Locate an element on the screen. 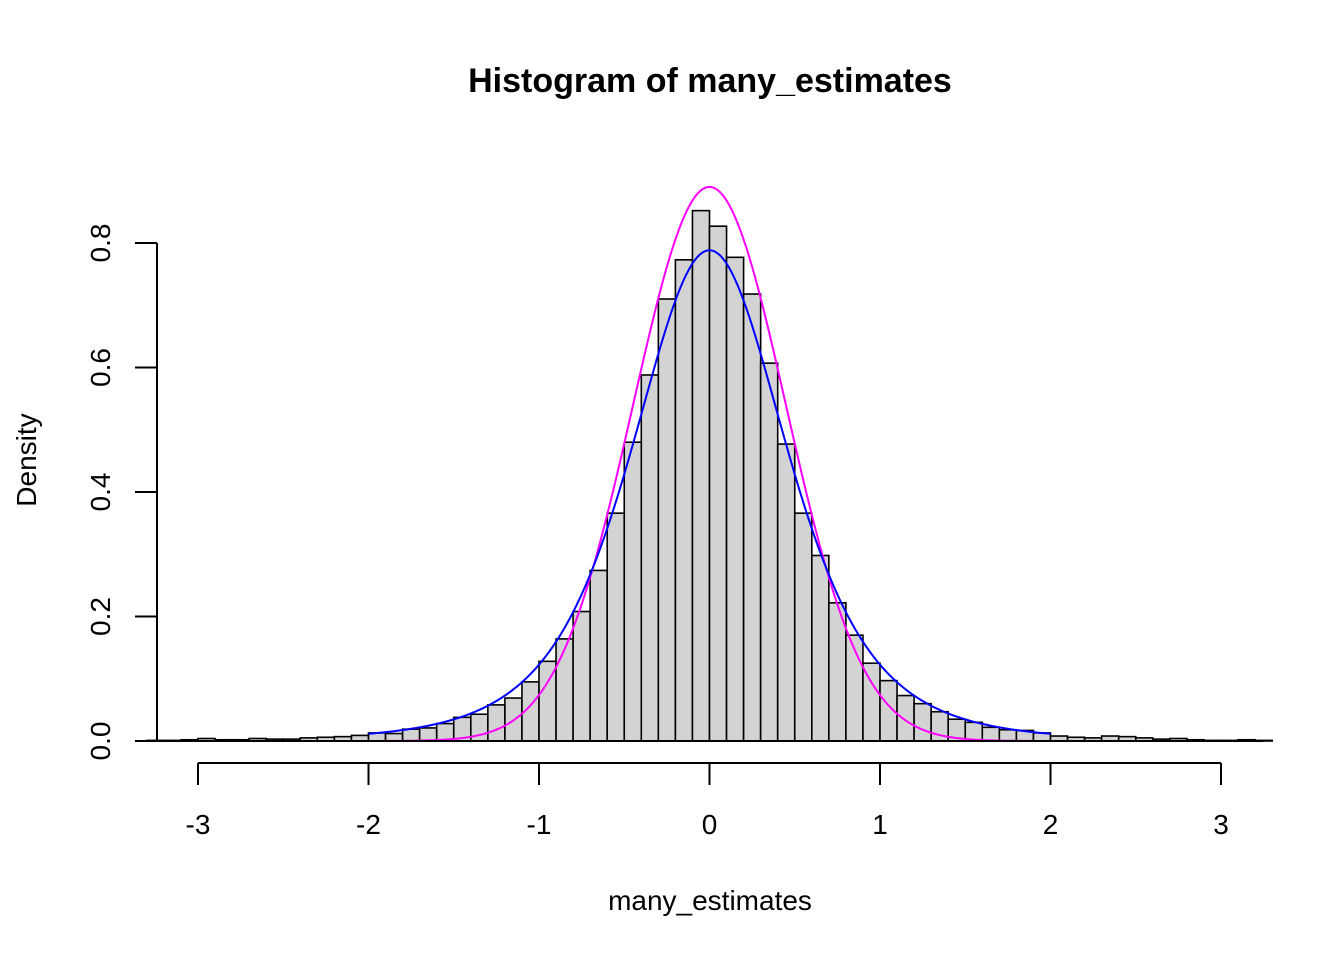  x-tick-label: 0 is located at coordinates (710, 824).